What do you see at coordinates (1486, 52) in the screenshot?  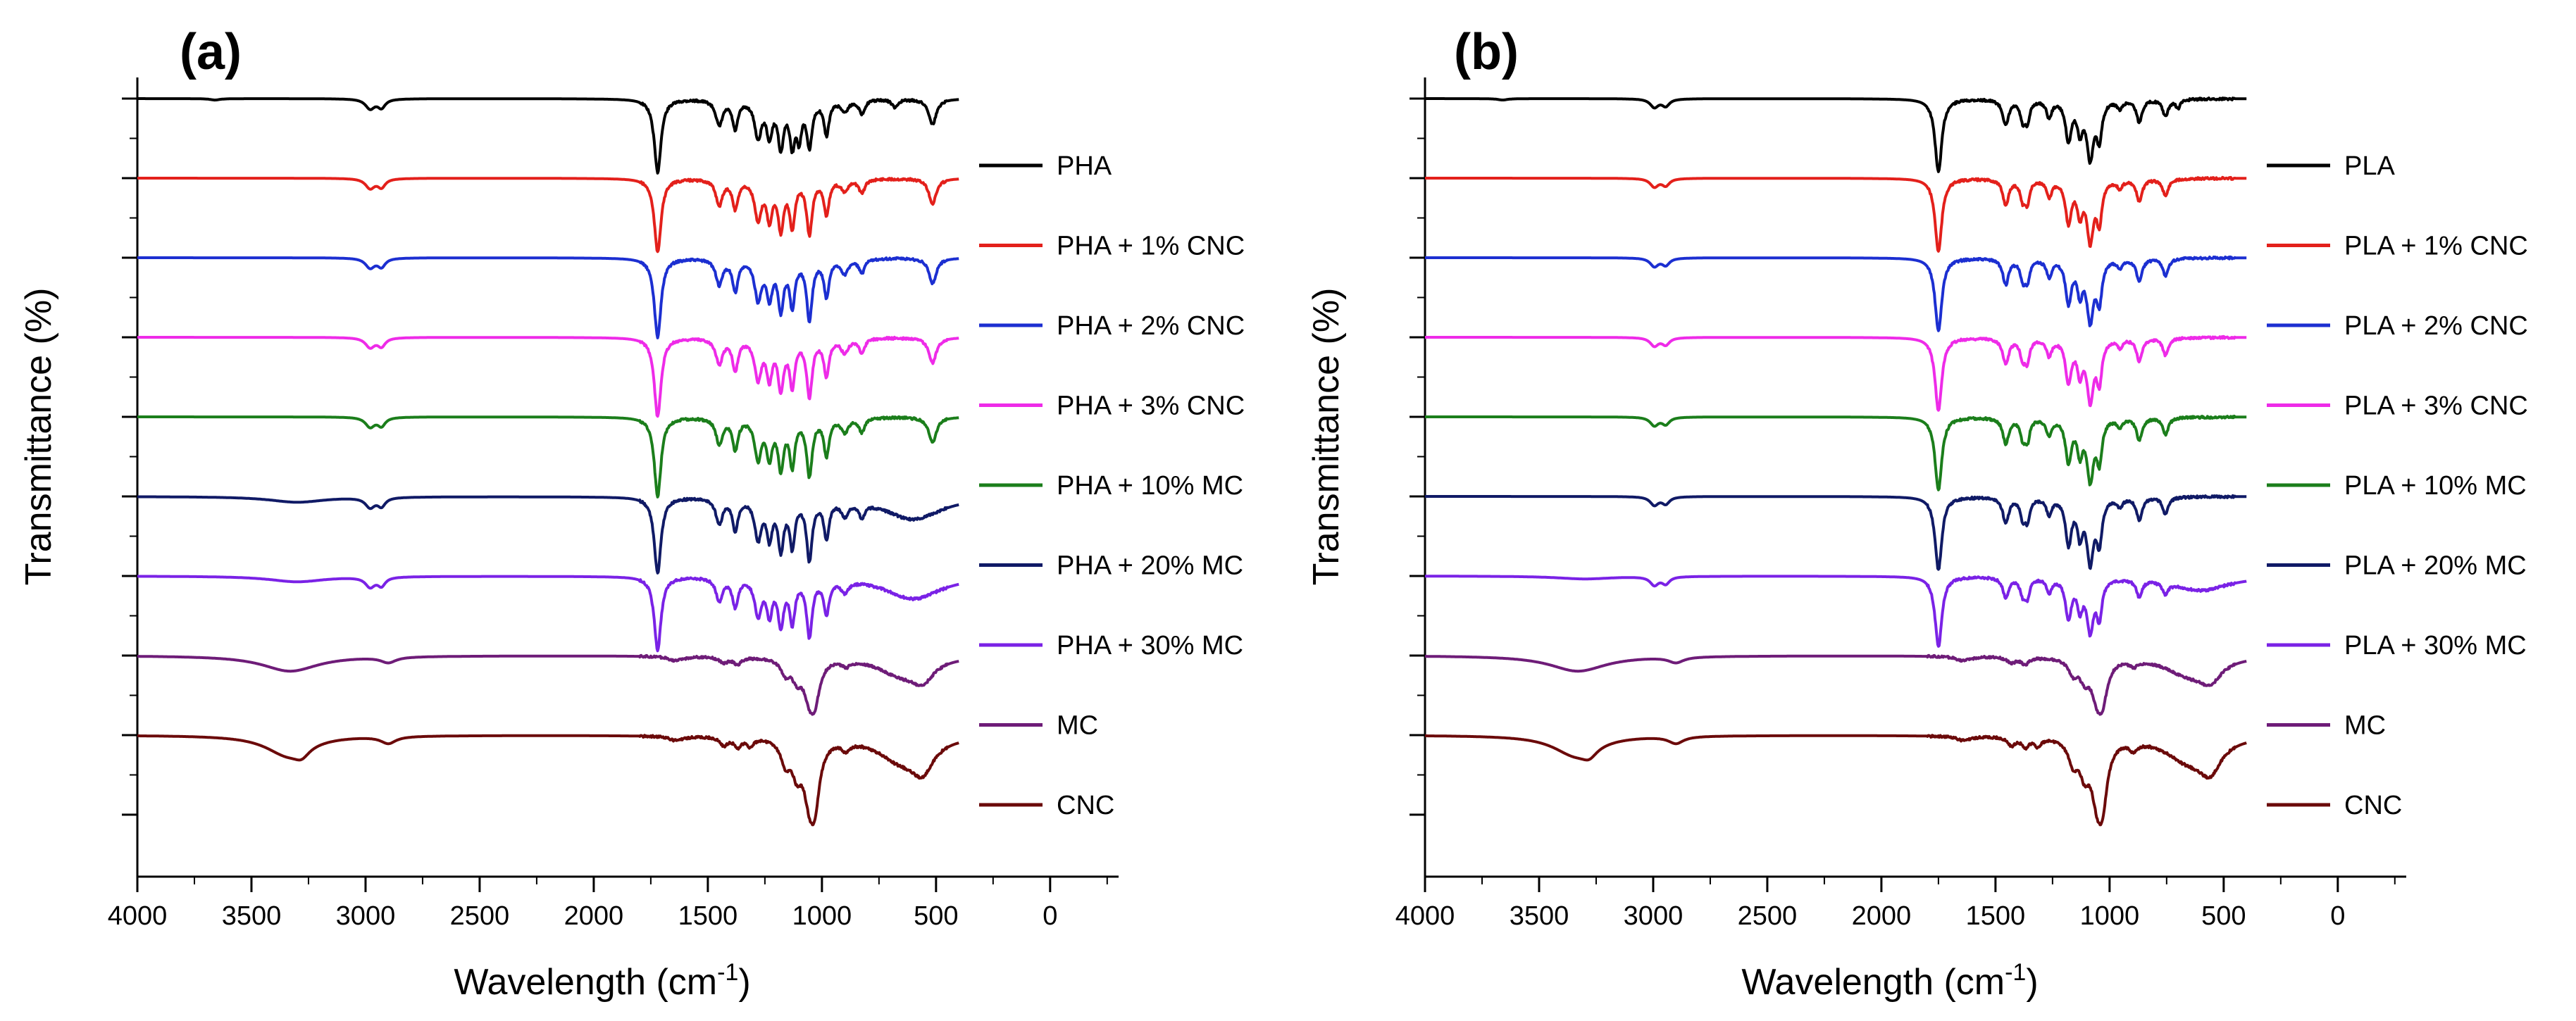 I see `panel-label: (b)` at bounding box center [1486, 52].